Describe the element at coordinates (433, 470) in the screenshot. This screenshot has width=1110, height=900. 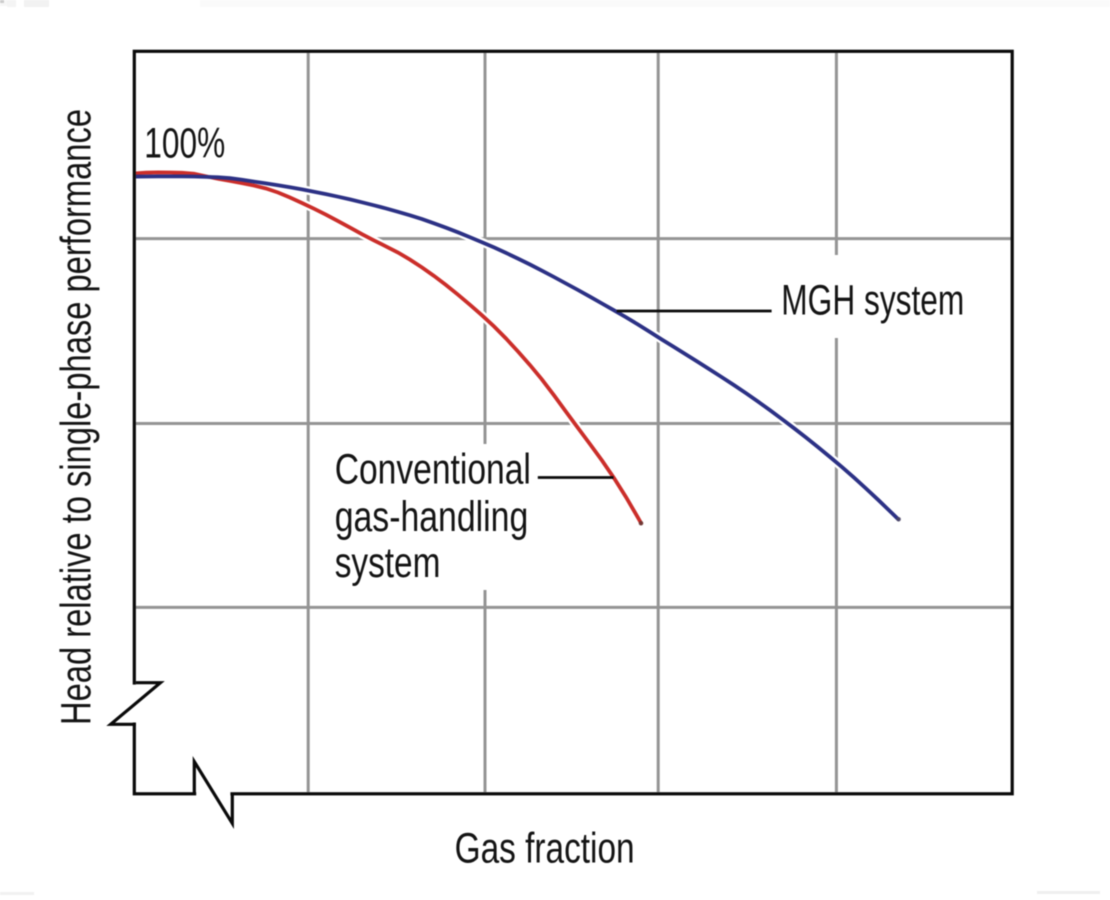
I see `svg-text: Conventional` at that location.